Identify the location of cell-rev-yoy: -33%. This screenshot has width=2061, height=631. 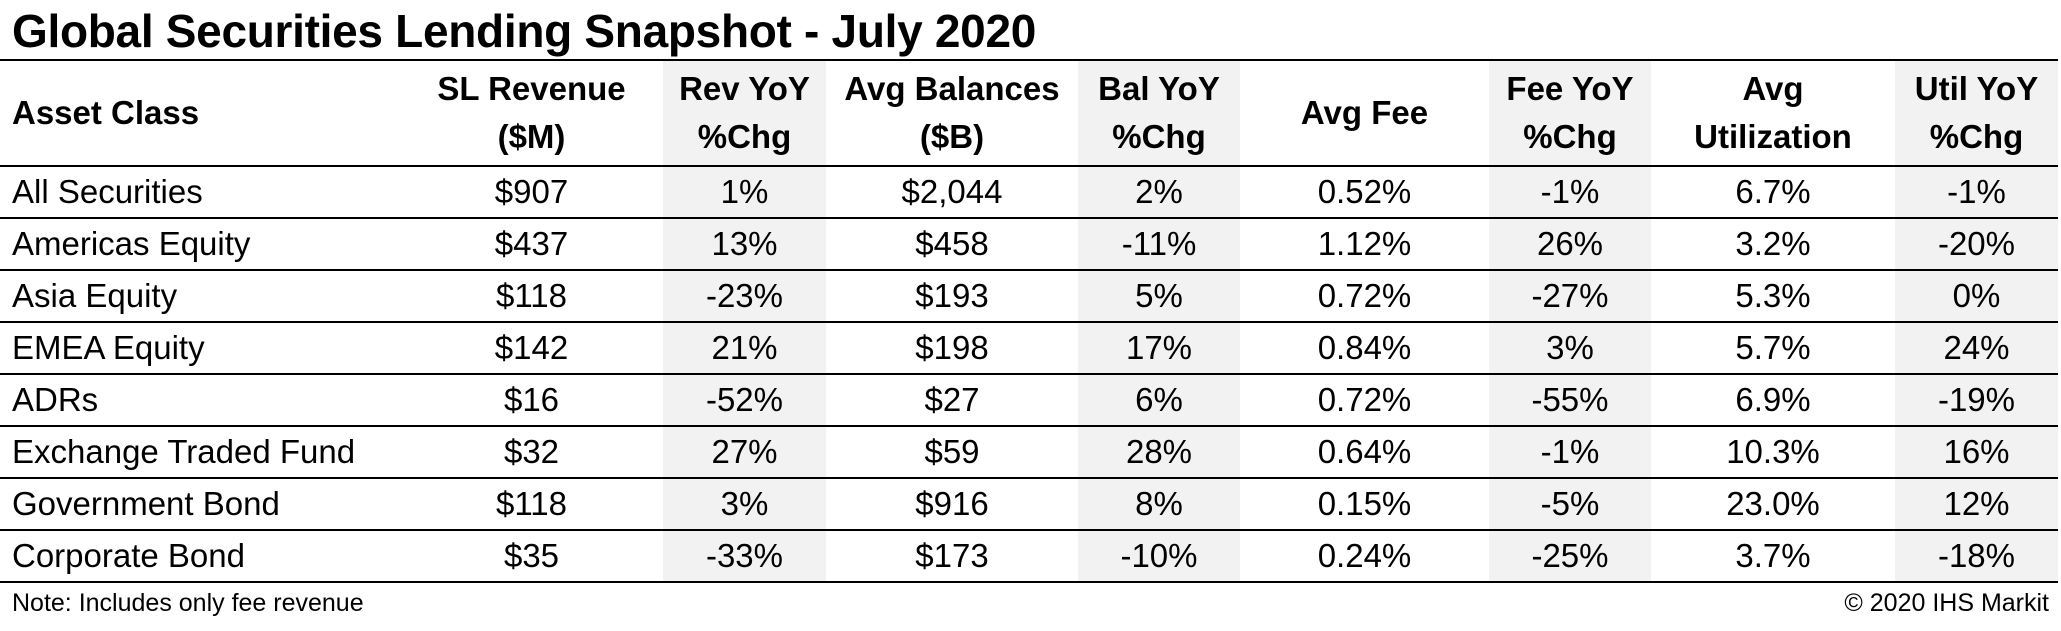
(744, 556).